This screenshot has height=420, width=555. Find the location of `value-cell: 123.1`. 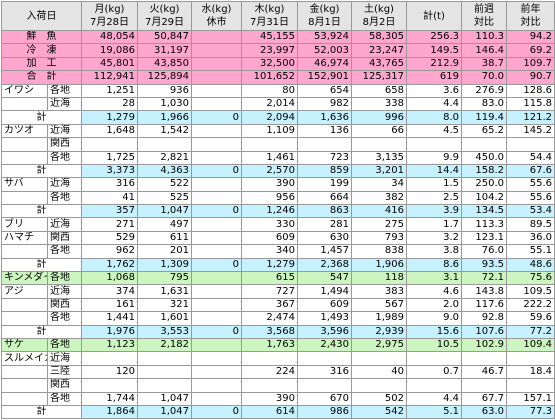

value-cell: 123.1 is located at coordinates (484, 238).